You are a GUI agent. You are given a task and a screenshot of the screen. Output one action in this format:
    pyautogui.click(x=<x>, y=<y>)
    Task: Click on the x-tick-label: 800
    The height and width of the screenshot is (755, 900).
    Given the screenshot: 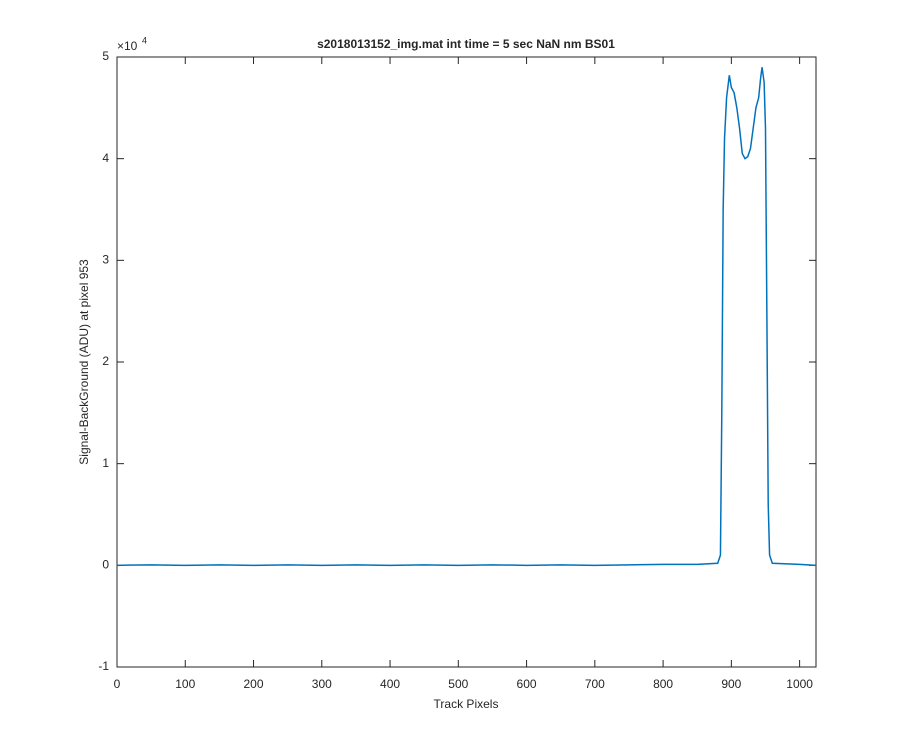 What is the action you would take?
    pyautogui.click(x=663, y=684)
    